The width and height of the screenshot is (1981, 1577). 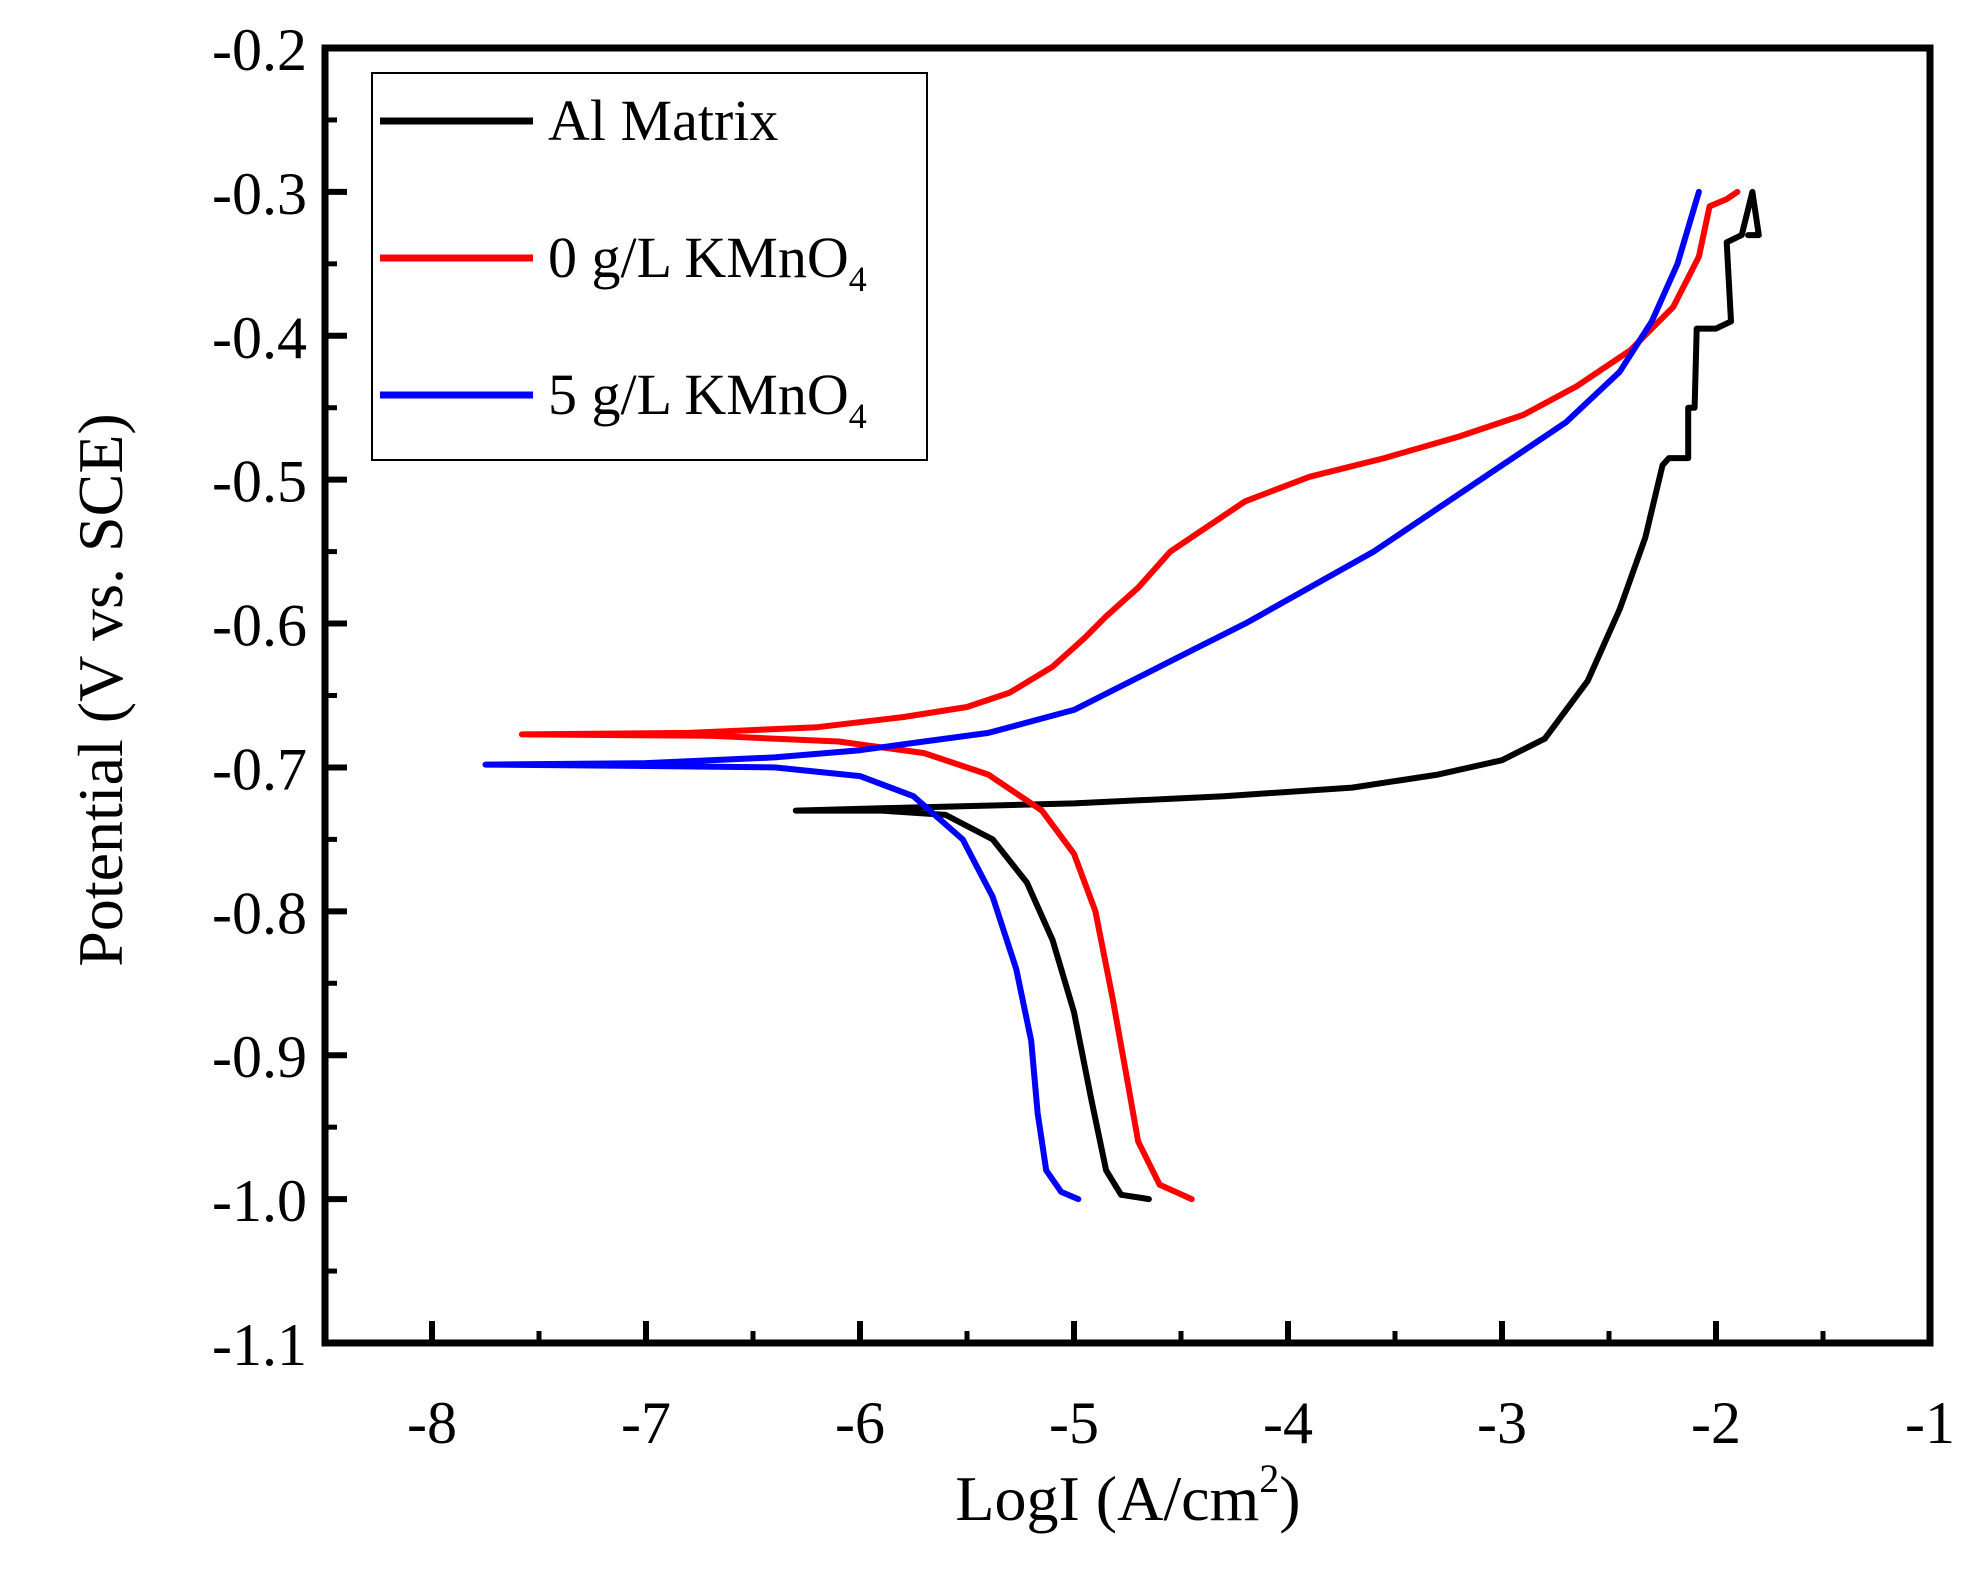 I want to click on x-tick-label: -5, so click(x=1074, y=1423).